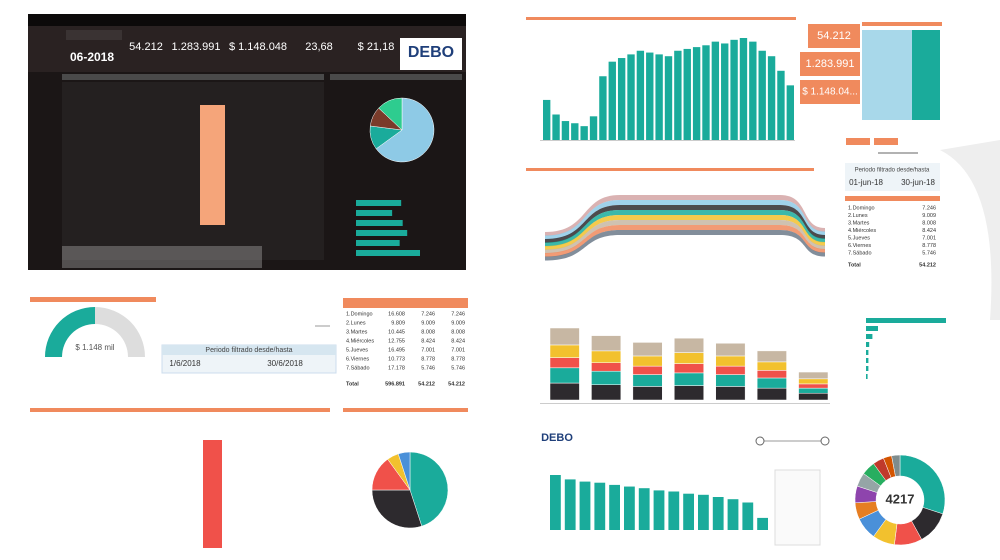 The width and height of the screenshot is (1000, 560). What do you see at coordinates (396, 332) in the screenshot?
I see `table-cell: 10.445` at bounding box center [396, 332].